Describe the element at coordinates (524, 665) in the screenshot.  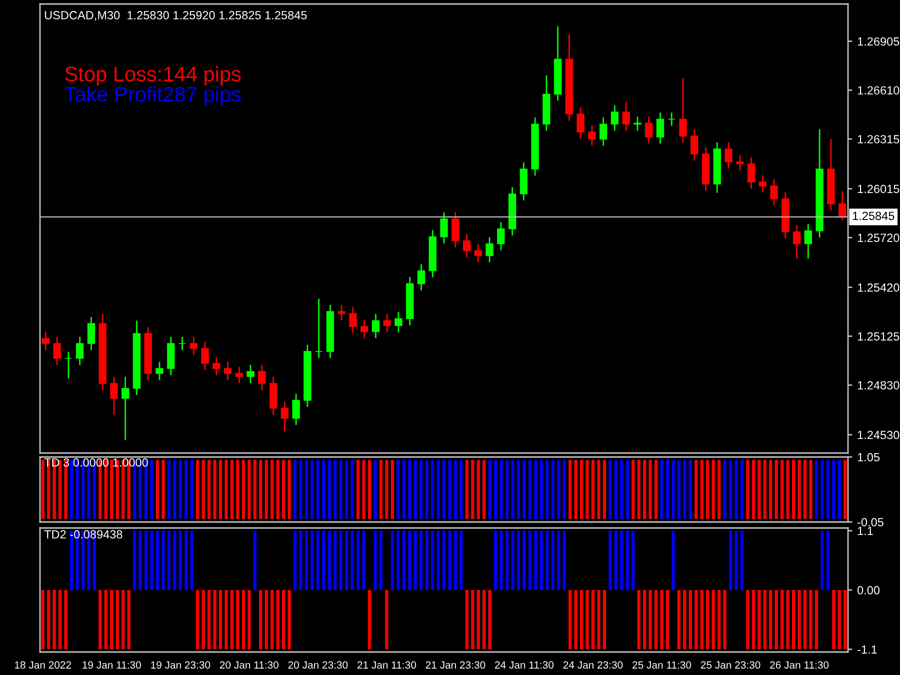
I see `x-tick-label: 24 Jan 11:30` at that location.